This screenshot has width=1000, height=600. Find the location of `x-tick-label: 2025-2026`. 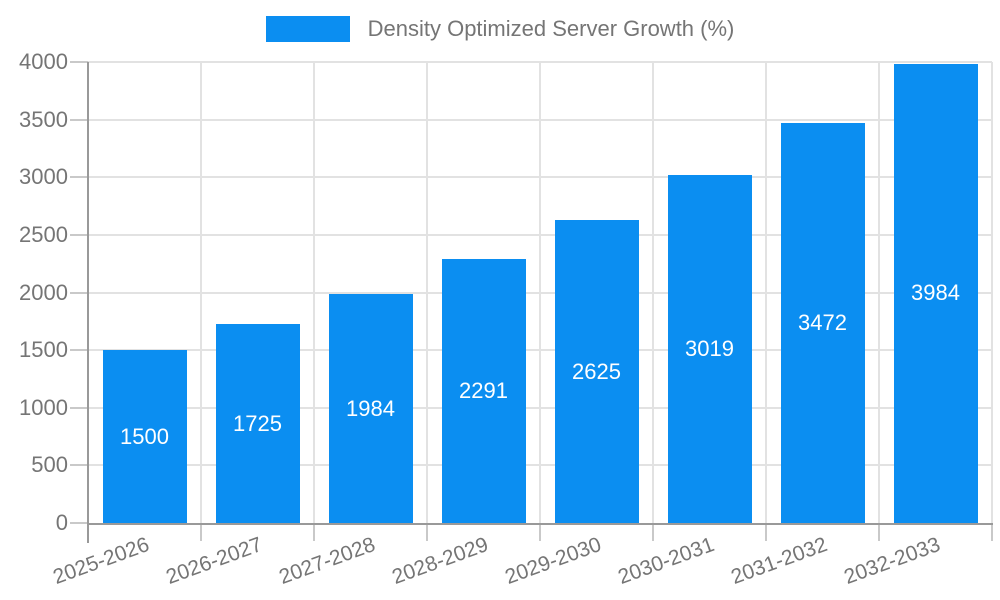

x-tick-label: 2025-2026 is located at coordinates (101, 561).